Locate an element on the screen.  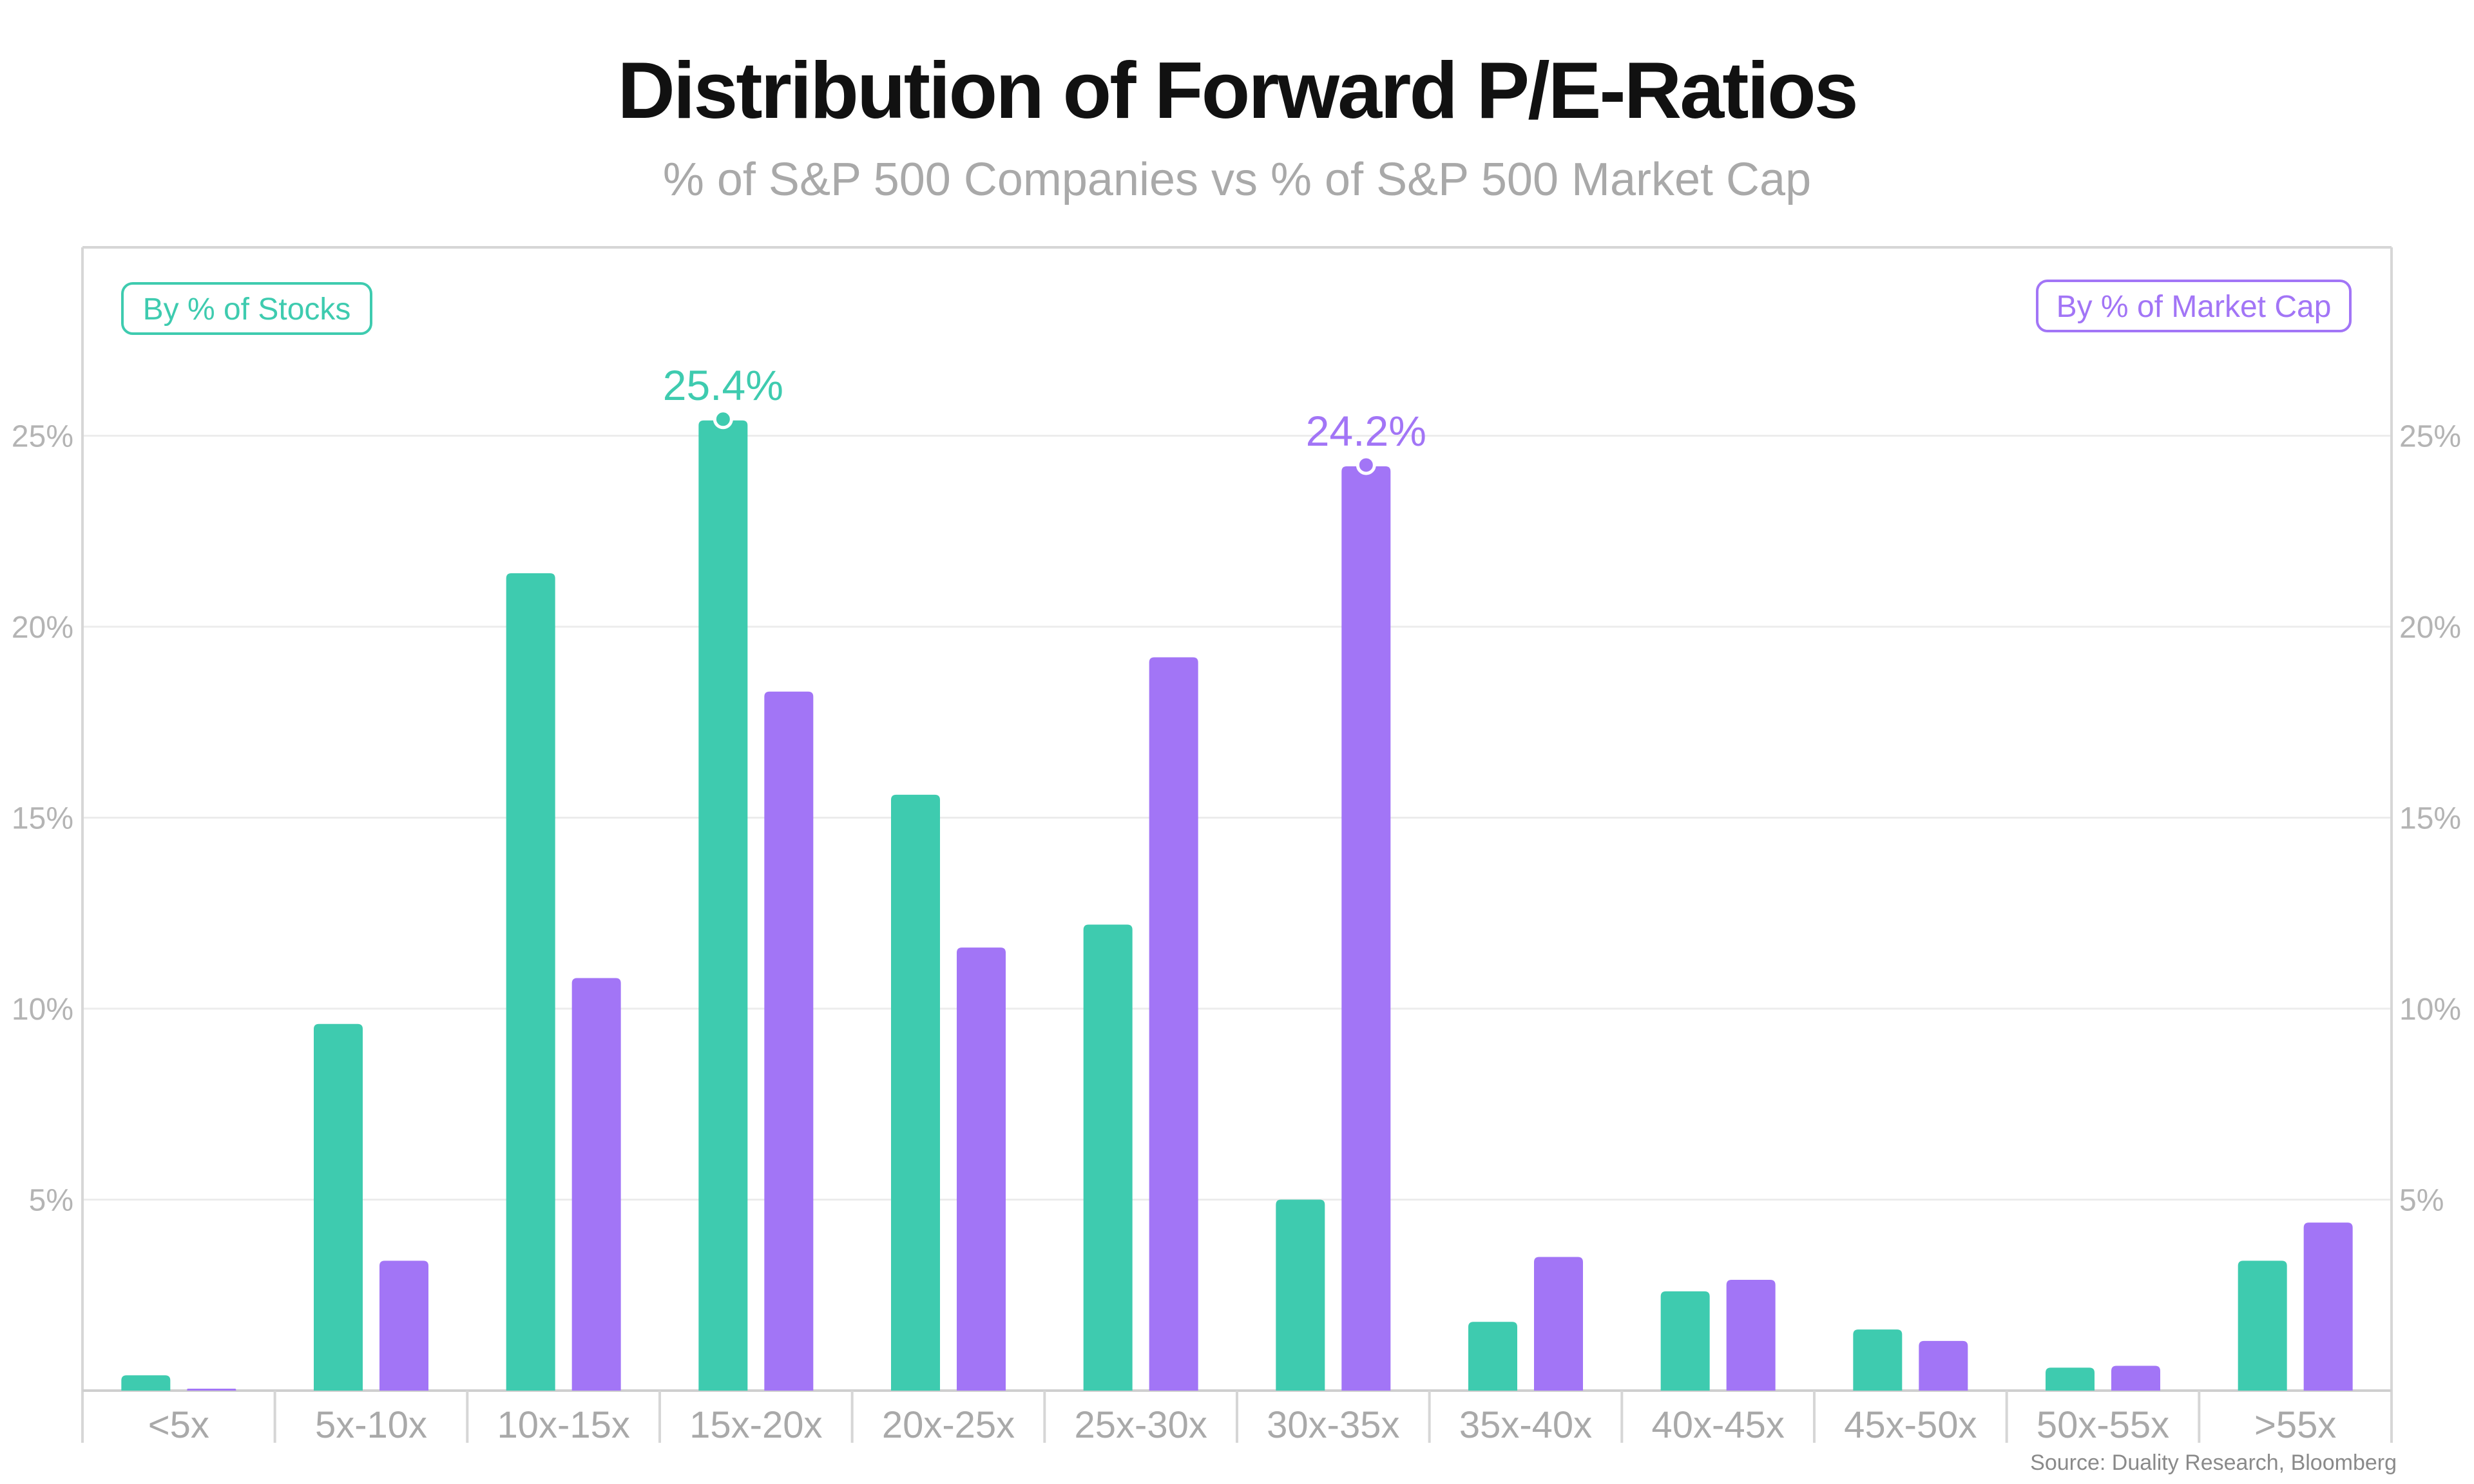
x-tick-label: >55x is located at coordinates (2295, 1425).